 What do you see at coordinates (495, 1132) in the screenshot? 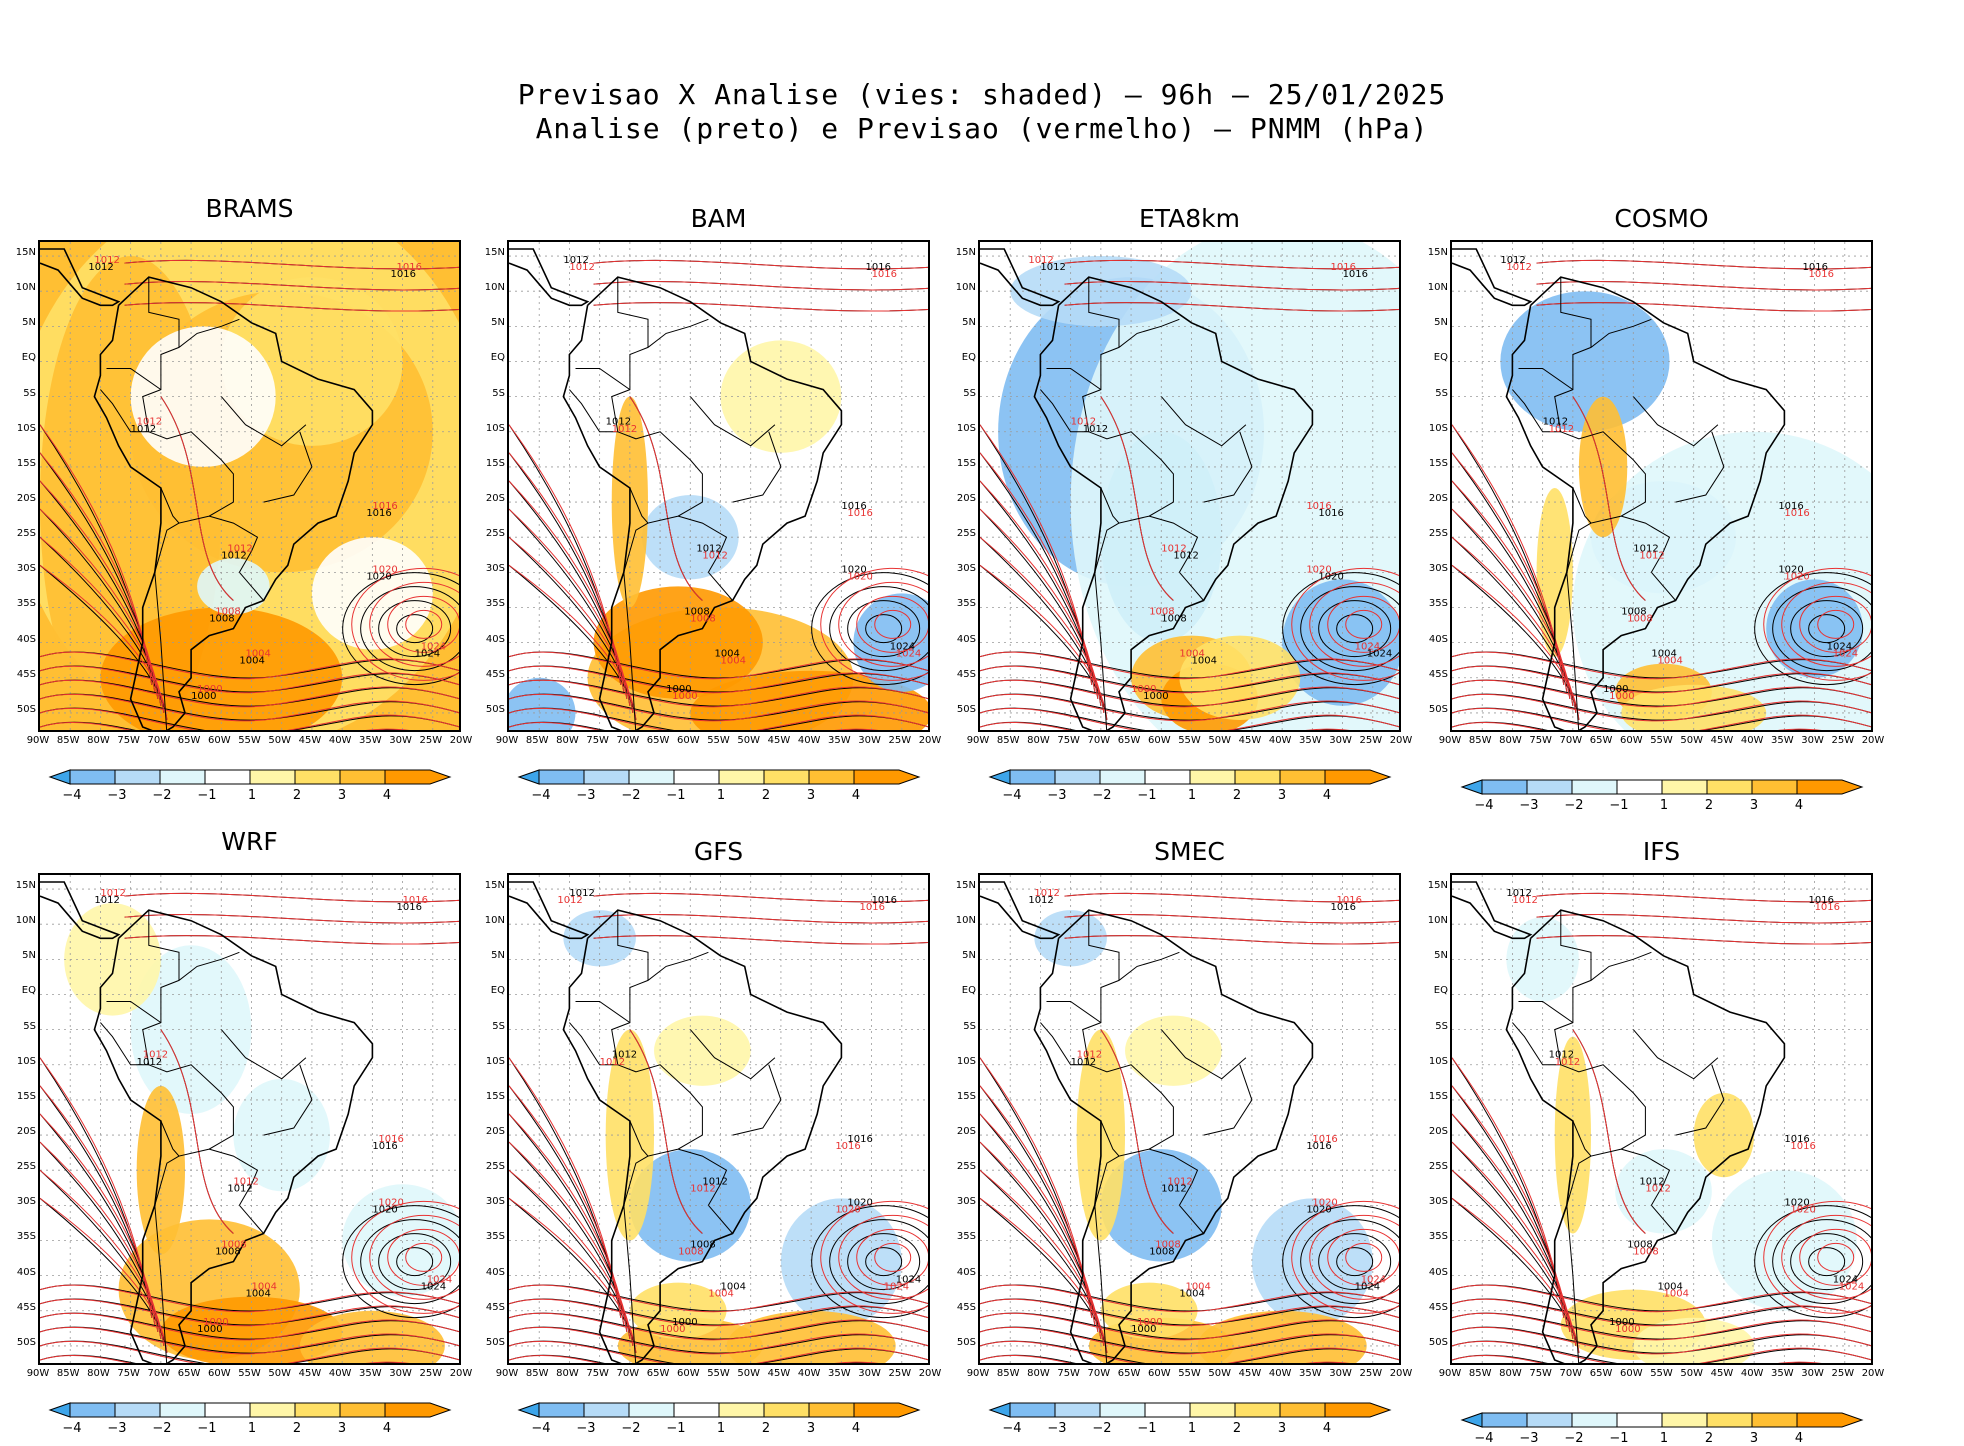
I see `lat-tick-label: 20S` at bounding box center [495, 1132].